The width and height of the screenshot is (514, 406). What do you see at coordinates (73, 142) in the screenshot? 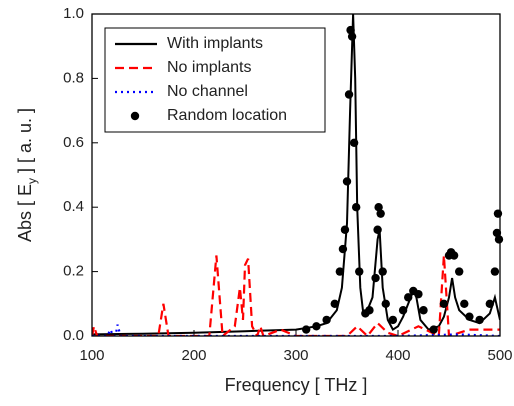
I see `y-tick-label: 0.6` at bounding box center [73, 142].